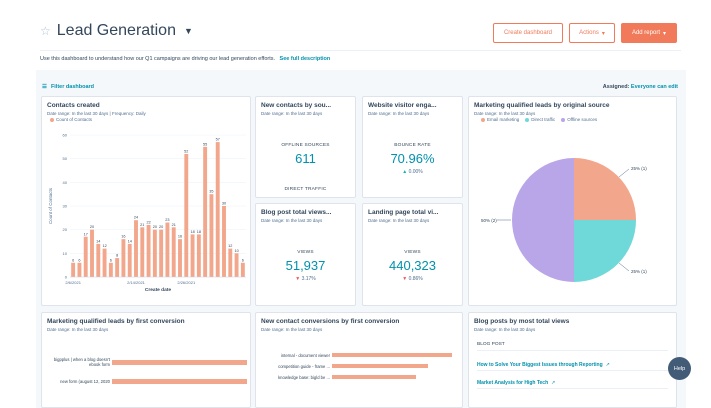 The image size is (711, 408). I want to click on metric-change: ▲ 0.00%, so click(412, 172).